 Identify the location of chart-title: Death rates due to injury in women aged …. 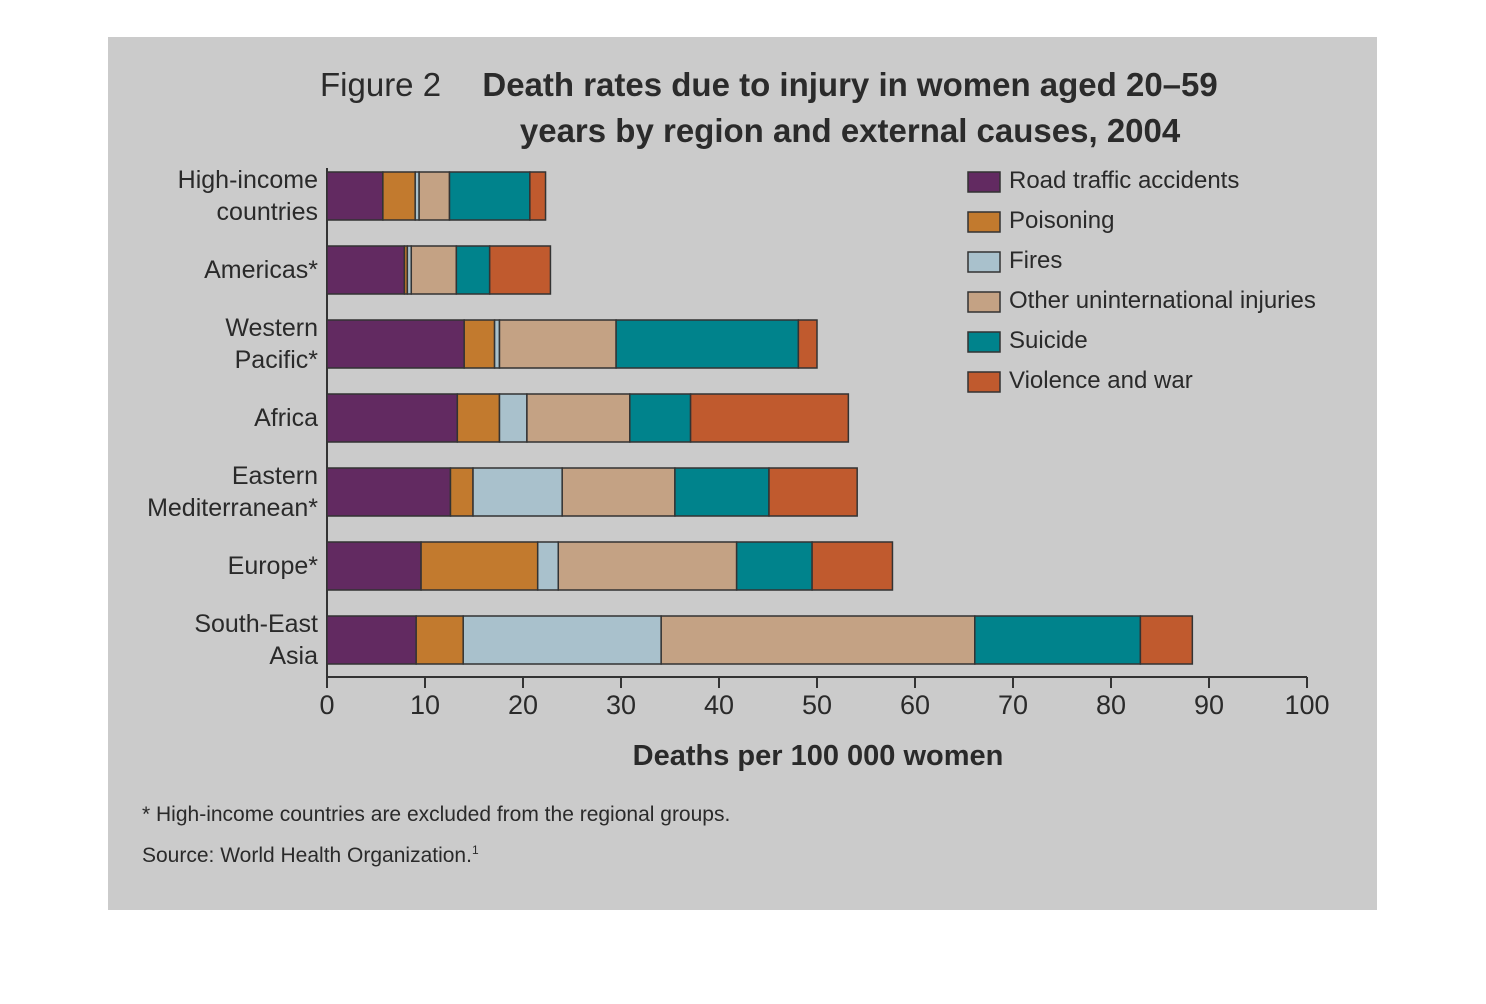
(850, 107).